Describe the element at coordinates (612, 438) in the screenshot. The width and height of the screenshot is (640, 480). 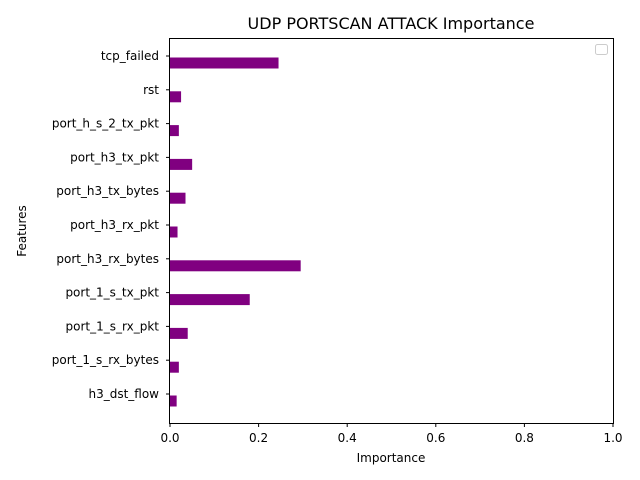
I see `x-tick-label: 1.0` at that location.